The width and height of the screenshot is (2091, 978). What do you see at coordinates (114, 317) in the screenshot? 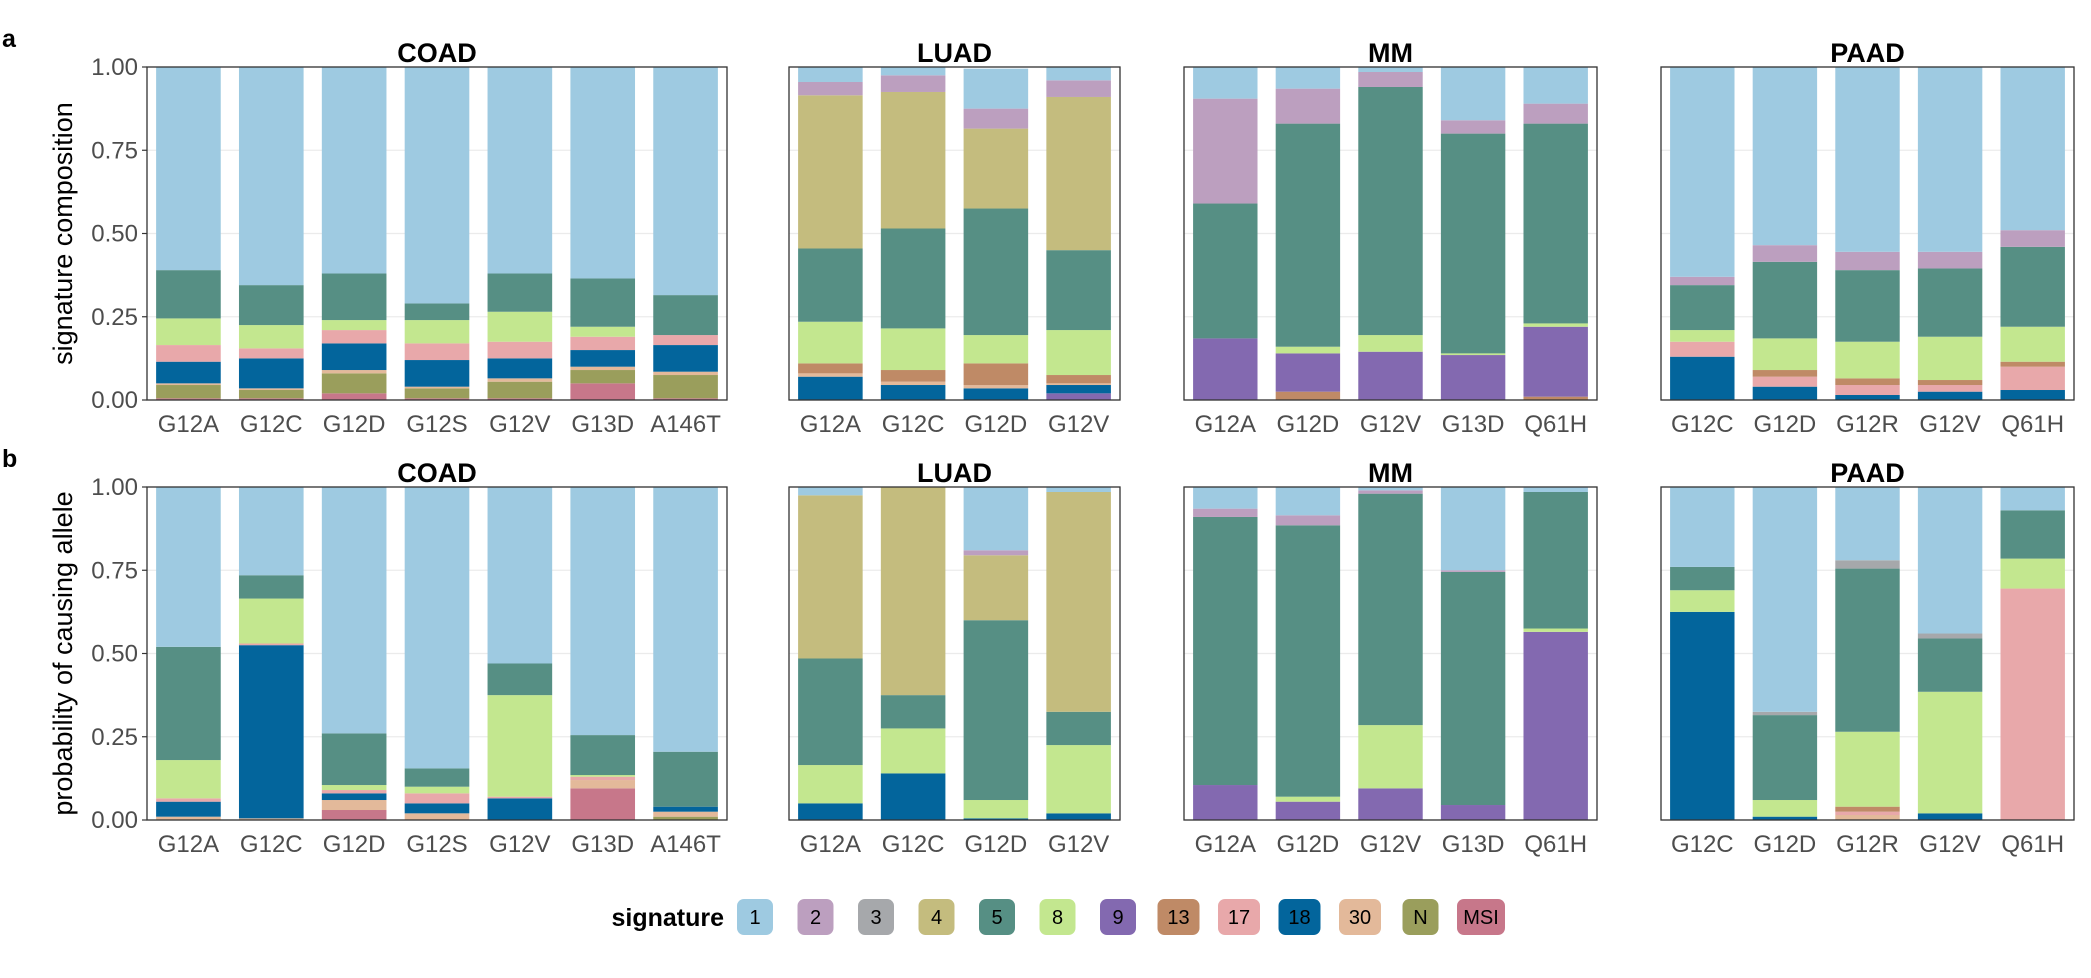
I see `y-tick-label: 0.25` at bounding box center [114, 317].